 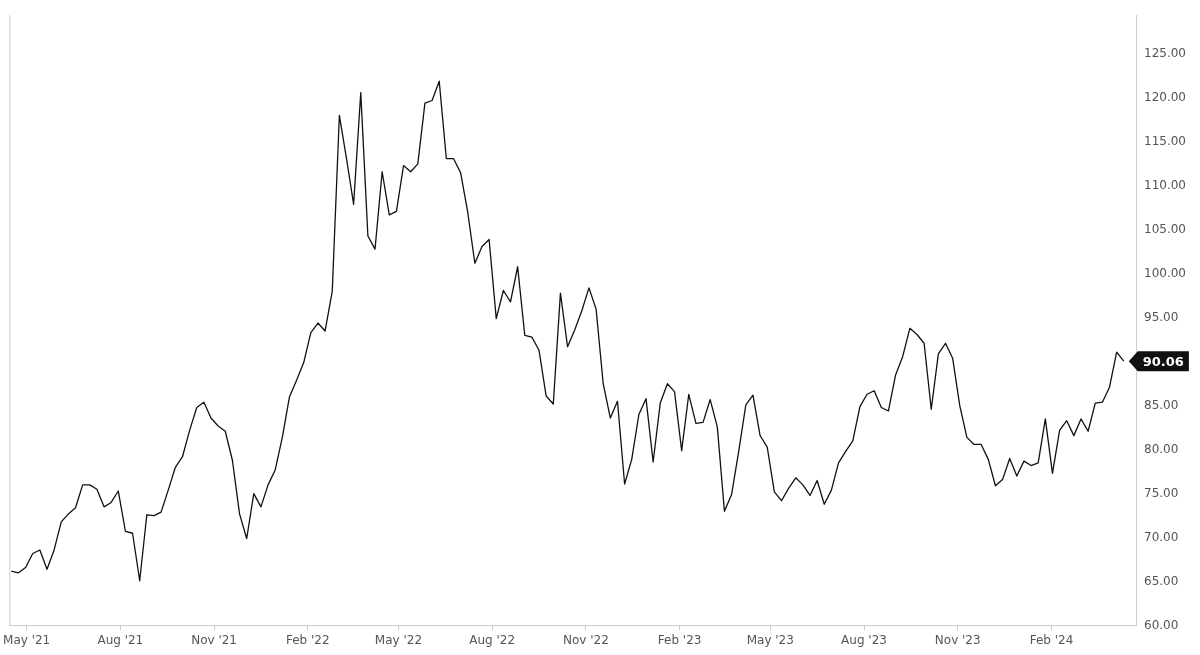 I want to click on y-tick-label: 65.00, so click(x=1161, y=580).